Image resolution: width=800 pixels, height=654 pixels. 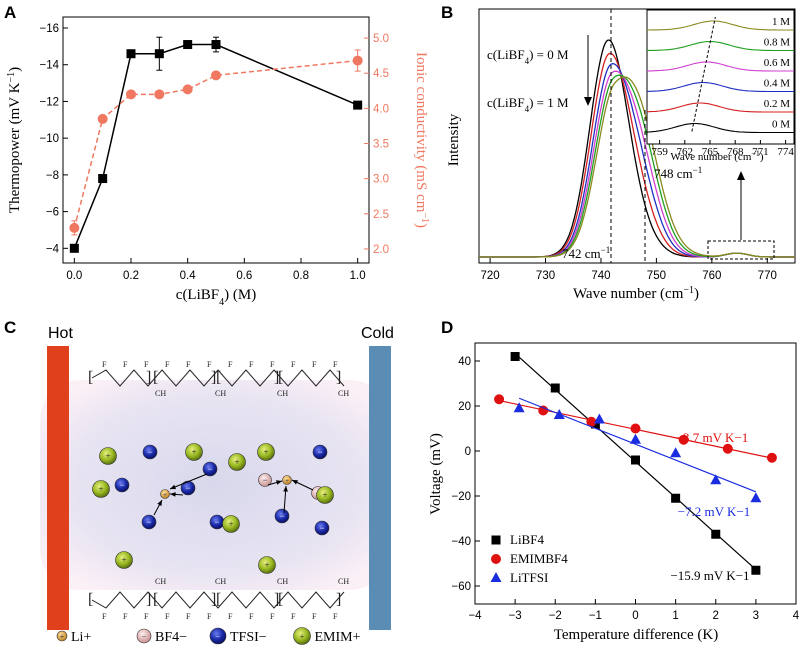 What do you see at coordinates (218, 636) in the screenshot?
I see `legend-swatch-sign: −` at bounding box center [218, 636].